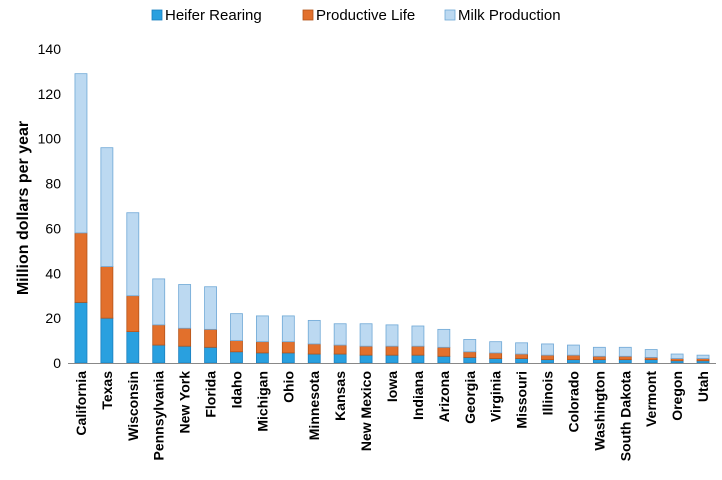 The width and height of the screenshot is (722, 480). I want to click on x-tick-label: South Dakota, so click(625, 416).